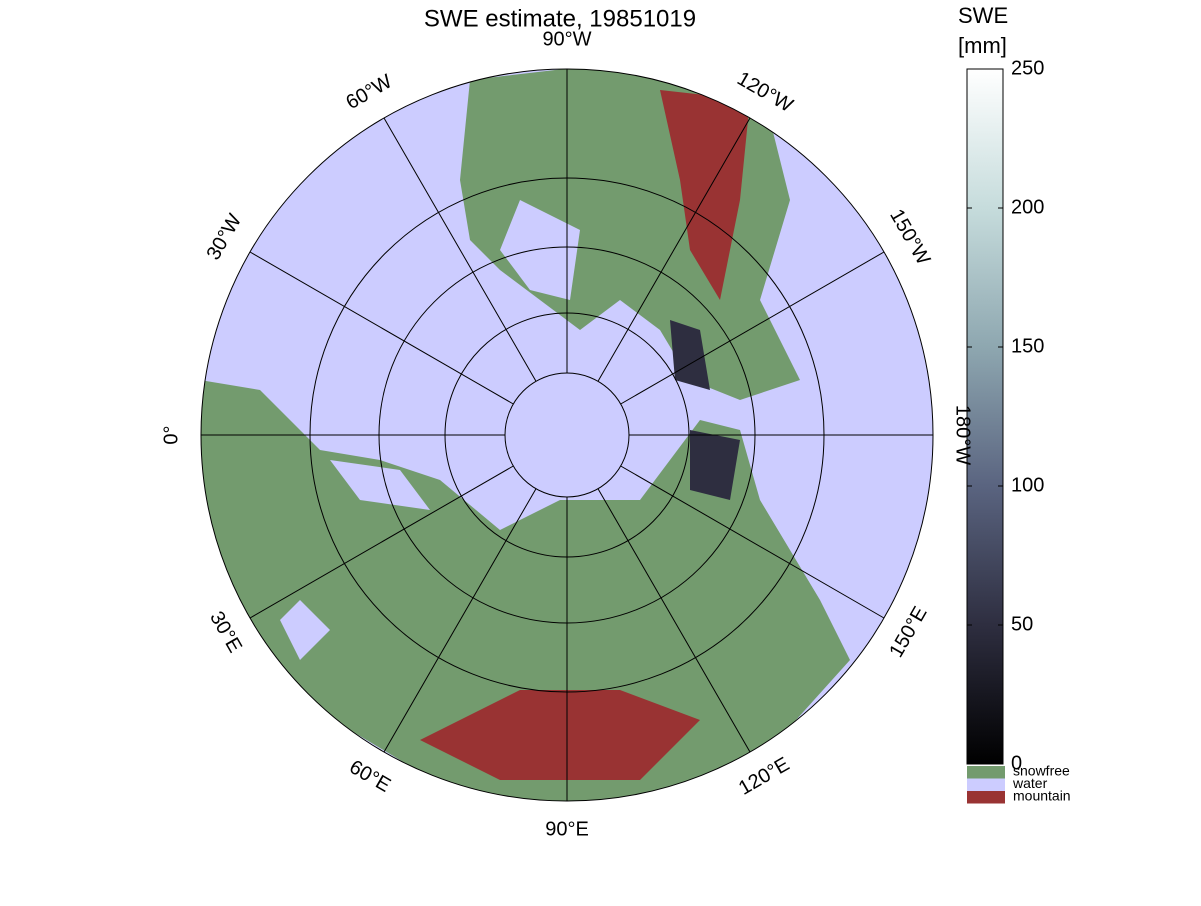 The image size is (1201, 906). Describe the element at coordinates (171, 434) in the screenshot. I see `meridian-label: 0°` at that location.